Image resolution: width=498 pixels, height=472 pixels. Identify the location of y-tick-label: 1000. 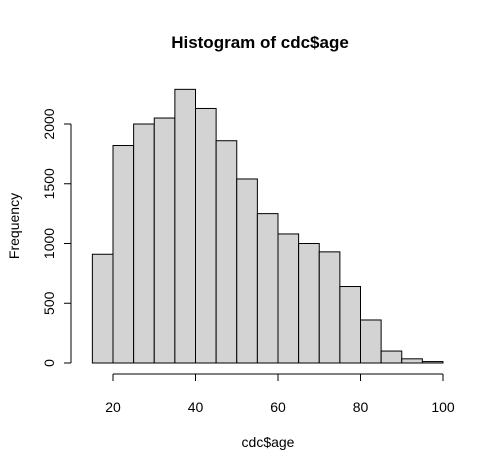
(49, 243).